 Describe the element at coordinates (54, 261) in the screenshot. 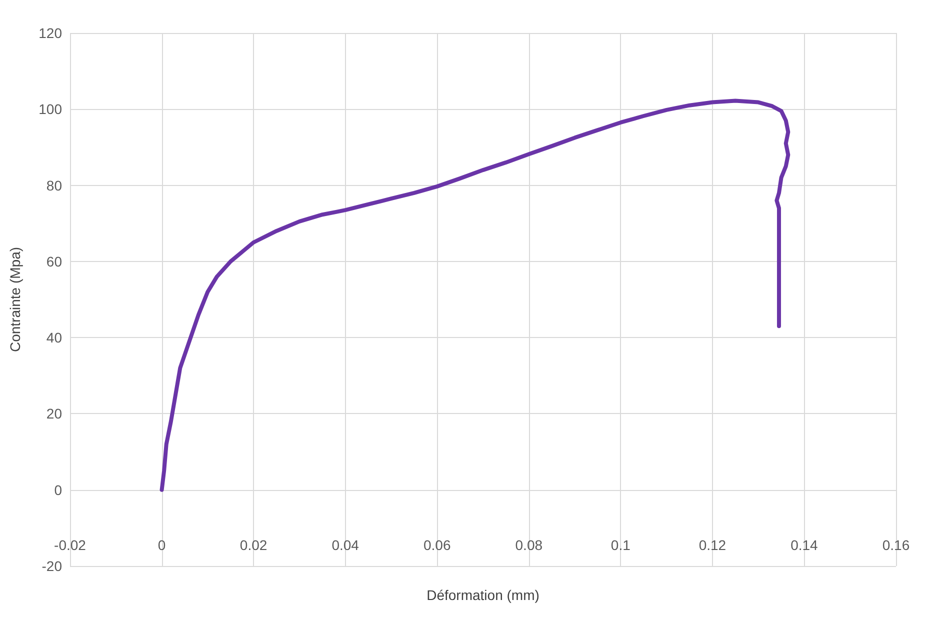

I see `y-tick-label: 60` at that location.